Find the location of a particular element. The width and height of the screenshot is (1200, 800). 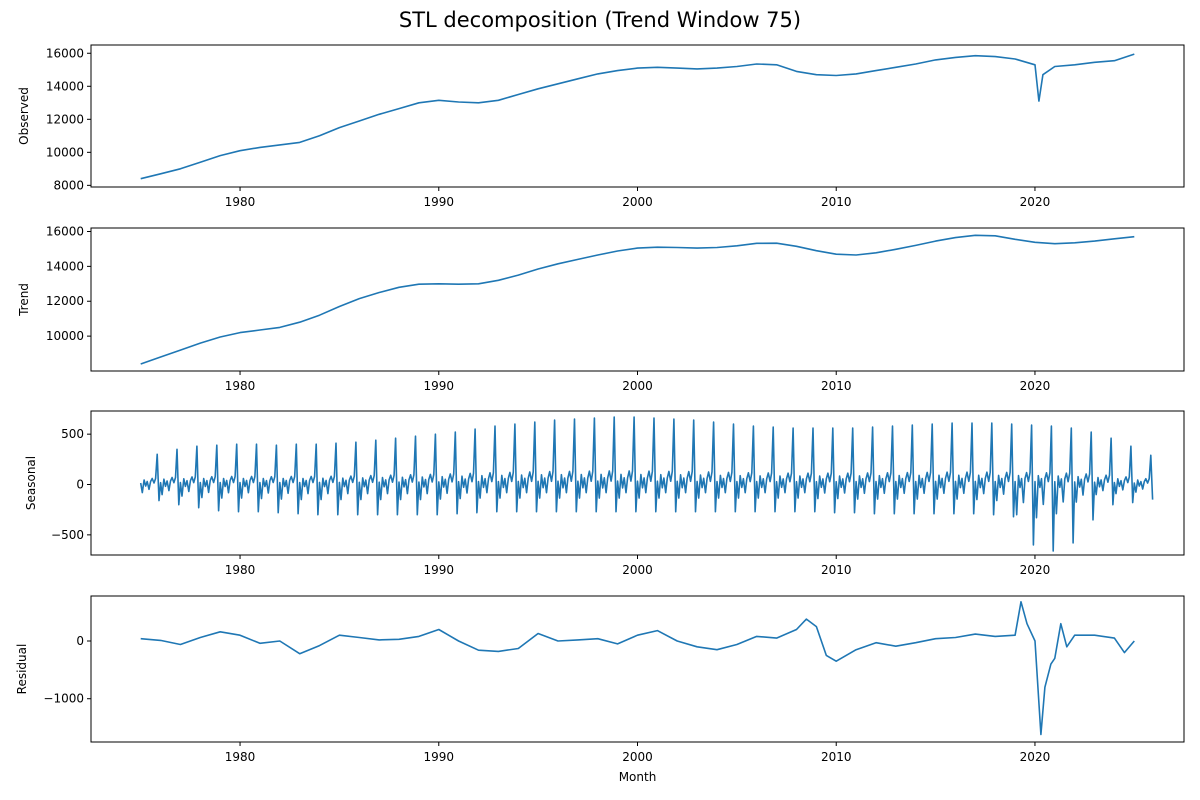

seasonal-x-tick-label: 1990 is located at coordinates (438, 570).